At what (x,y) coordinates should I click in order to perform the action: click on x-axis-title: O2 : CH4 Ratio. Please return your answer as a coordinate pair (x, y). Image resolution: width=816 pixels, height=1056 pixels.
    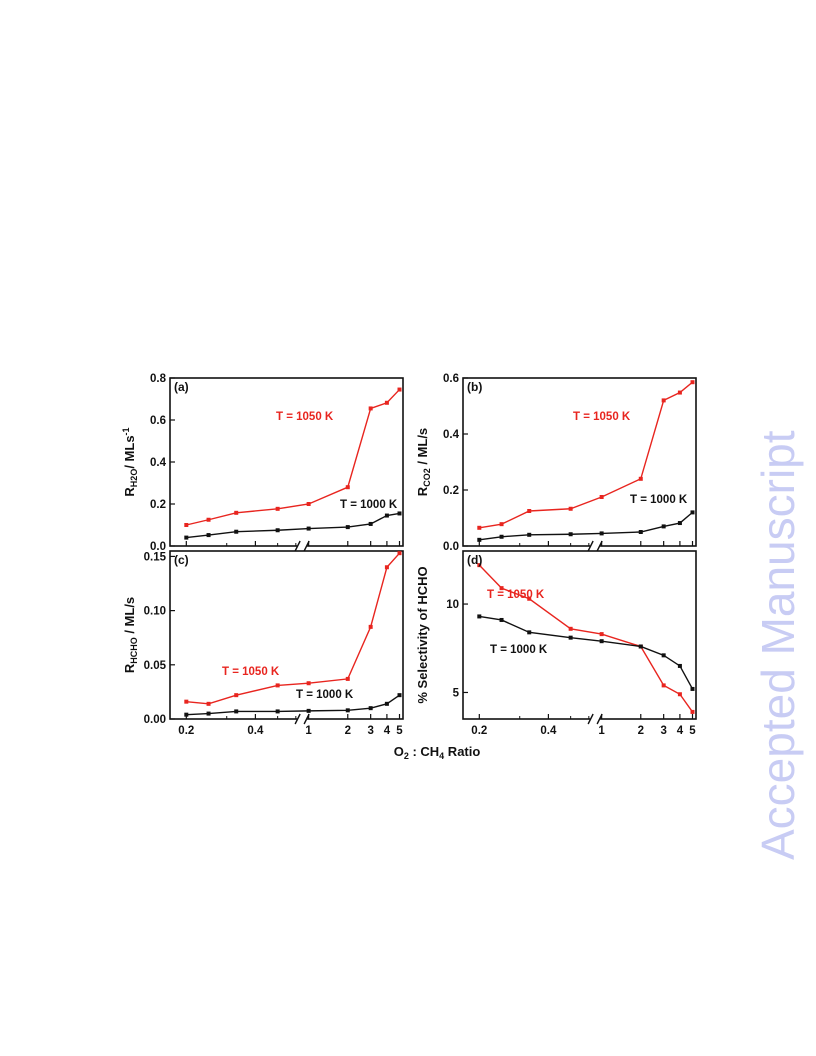
    Looking at the image, I should click on (437, 752).